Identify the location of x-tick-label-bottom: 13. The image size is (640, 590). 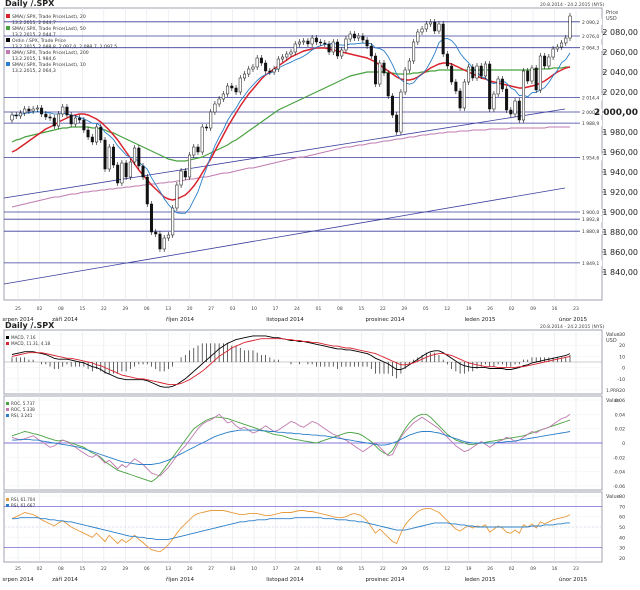
(168, 569).